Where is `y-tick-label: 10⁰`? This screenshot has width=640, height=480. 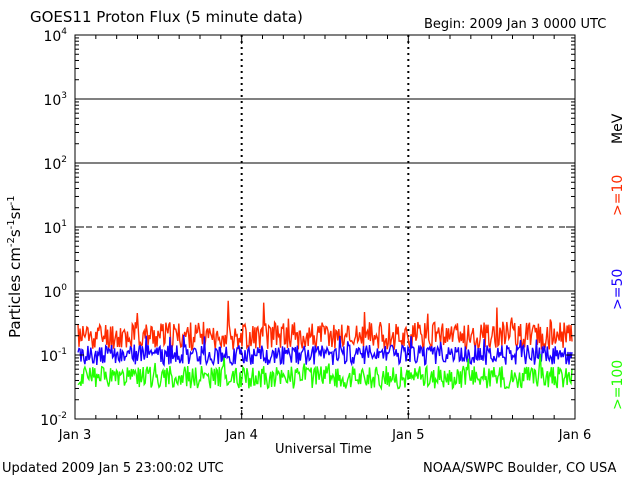
y-tick-label: 10⁰ is located at coordinates (55, 292).